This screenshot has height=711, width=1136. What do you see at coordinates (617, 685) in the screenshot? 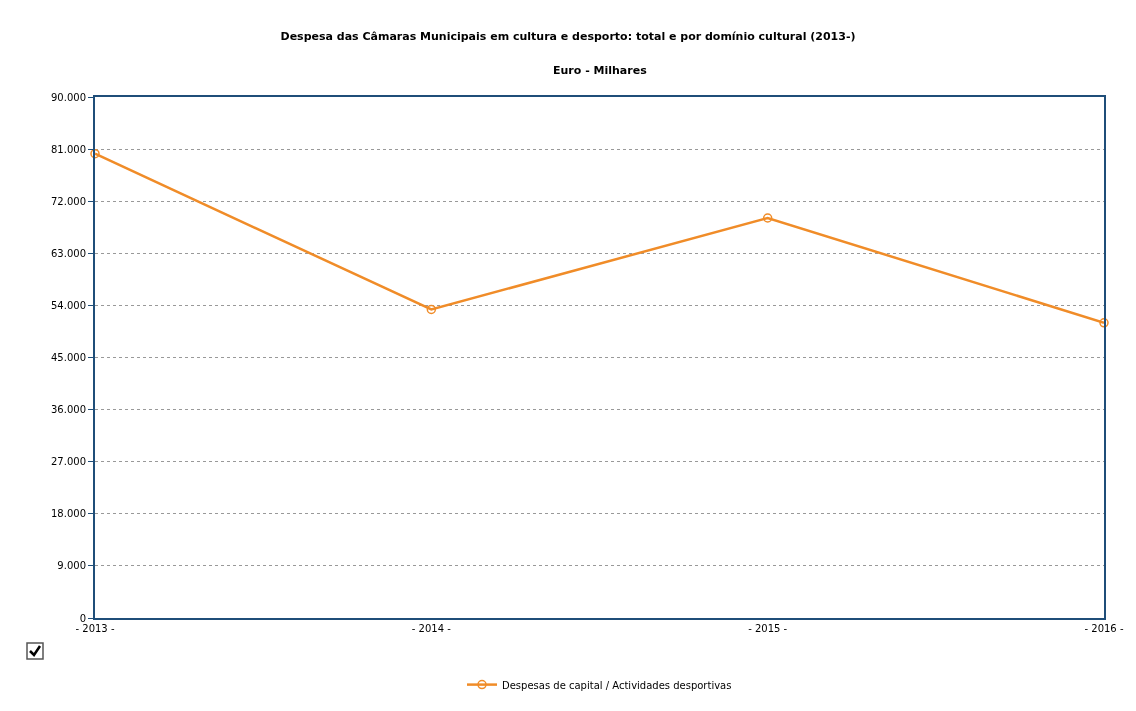
I see `legend-label: Despesas de capital / Actividades desportivas` at bounding box center [617, 685].